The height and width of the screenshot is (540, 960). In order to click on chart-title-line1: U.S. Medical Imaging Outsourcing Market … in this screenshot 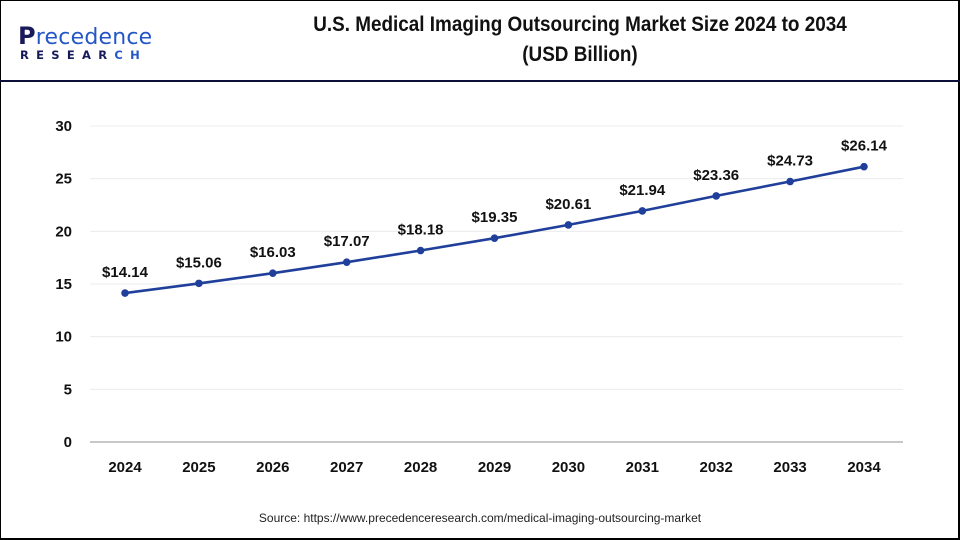, I will do `click(580, 24)`.